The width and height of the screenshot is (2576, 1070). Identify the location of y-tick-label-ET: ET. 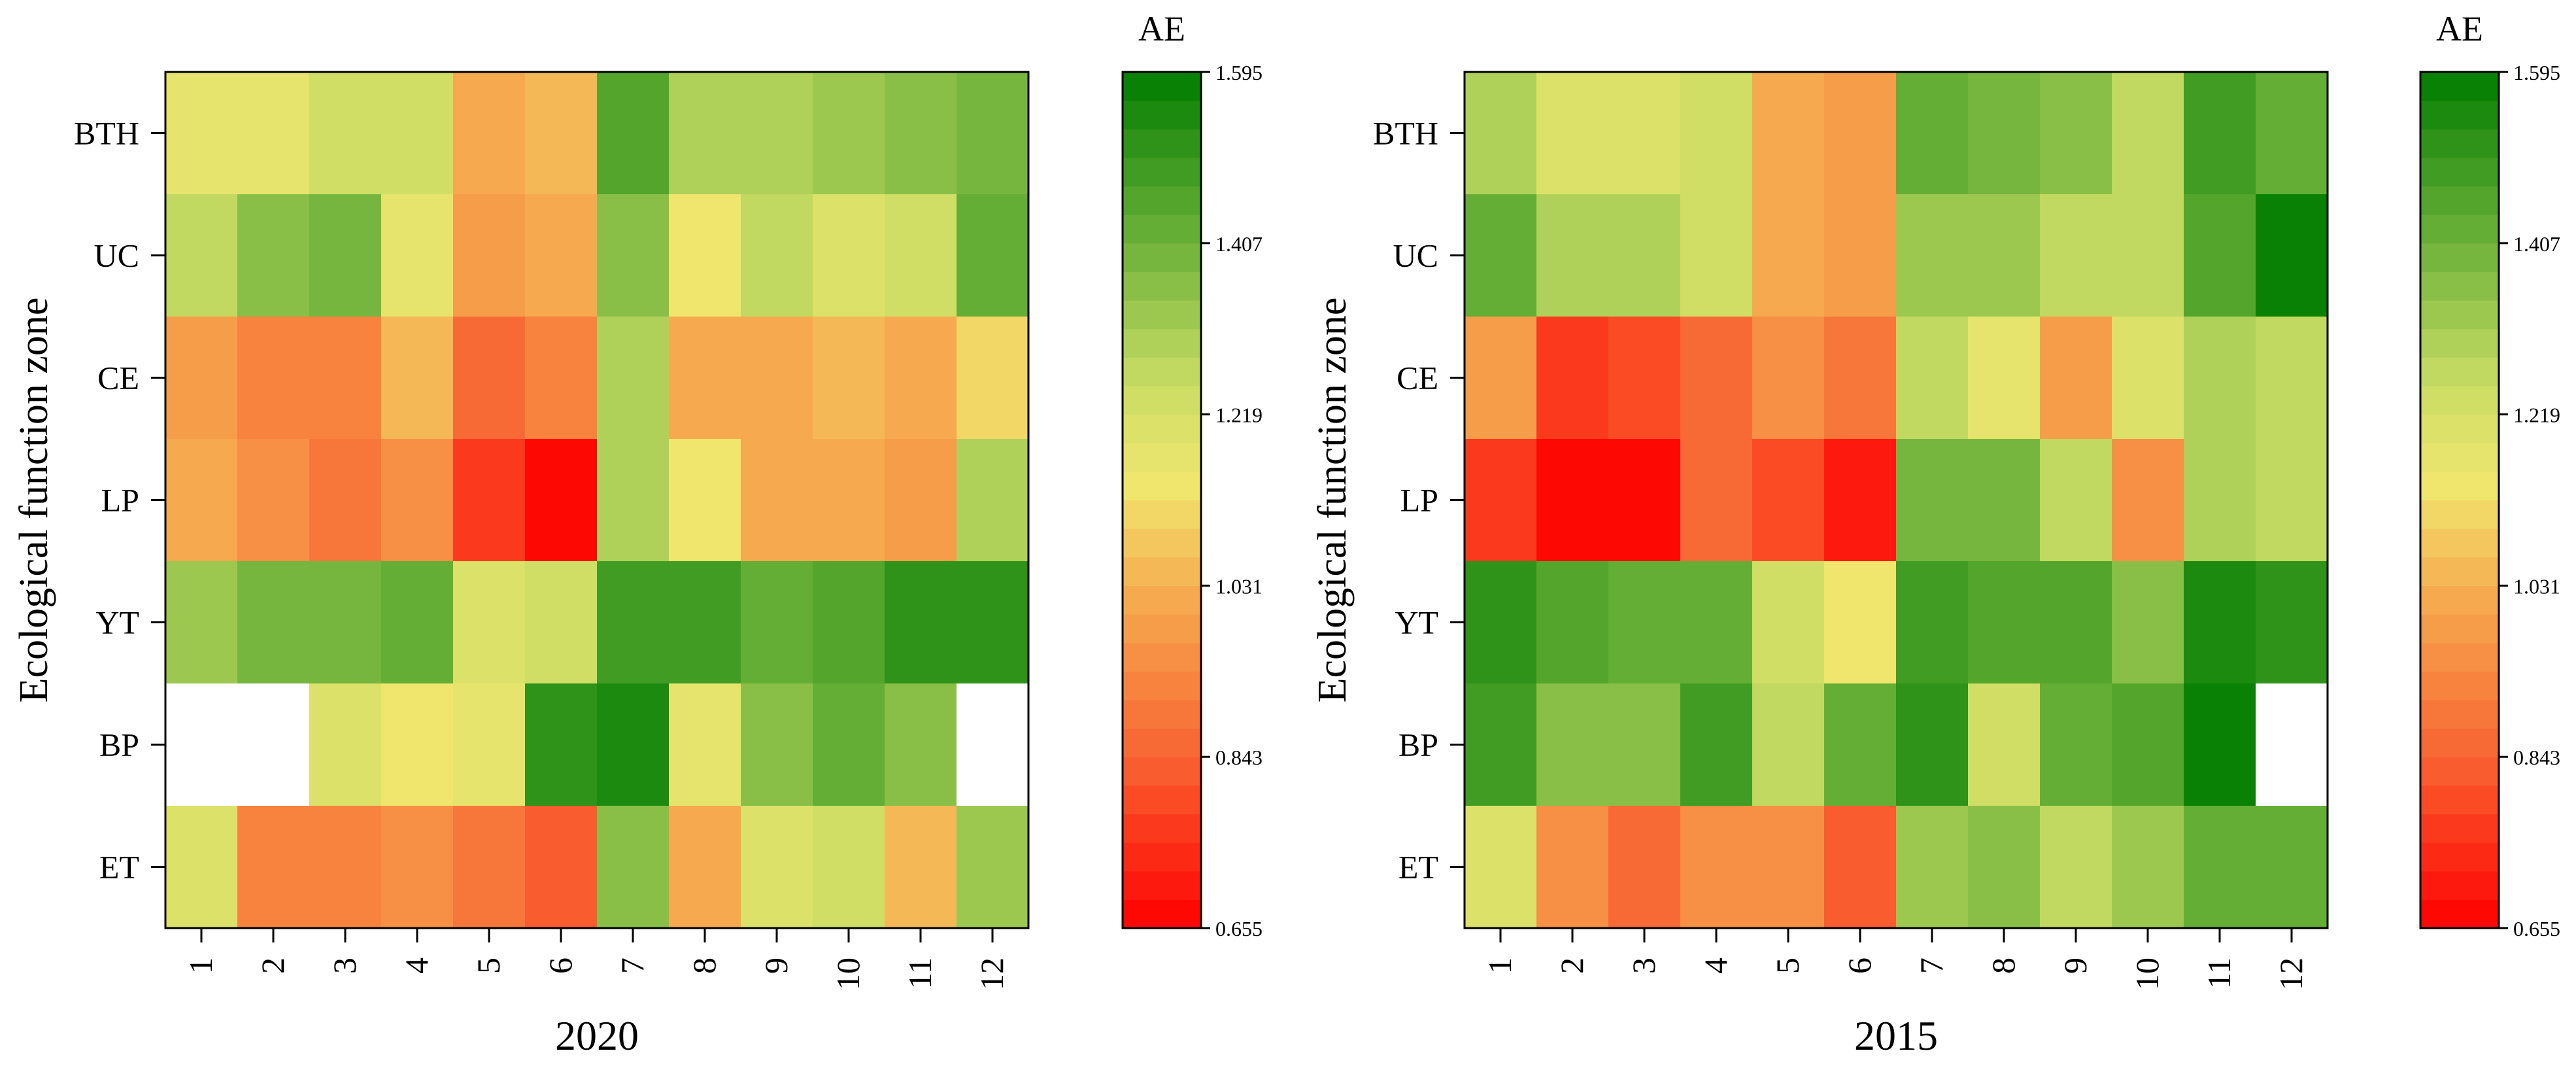
(1418, 867).